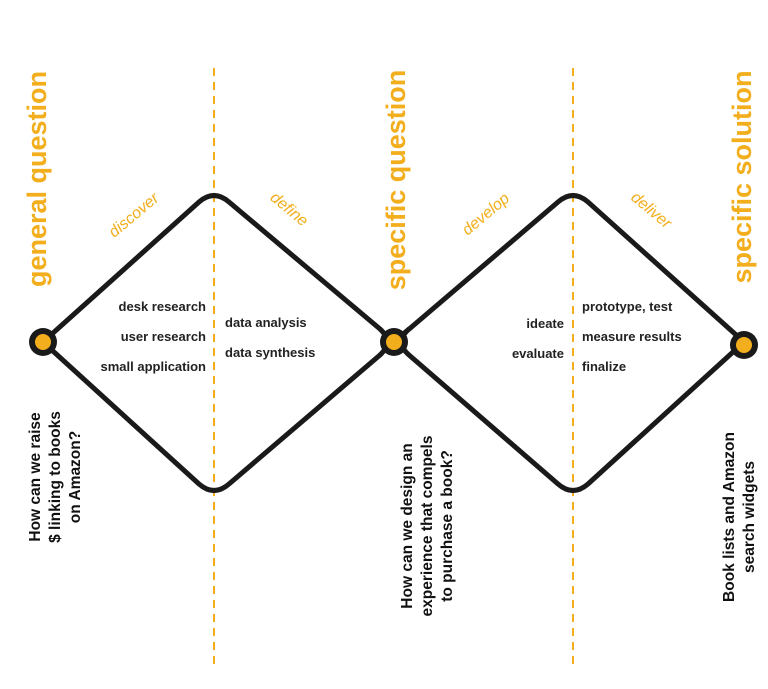 Image resolution: width=768 pixels, height=689 pixels. What do you see at coordinates (744, 345) in the screenshot?
I see `node-specific-solution` at bounding box center [744, 345].